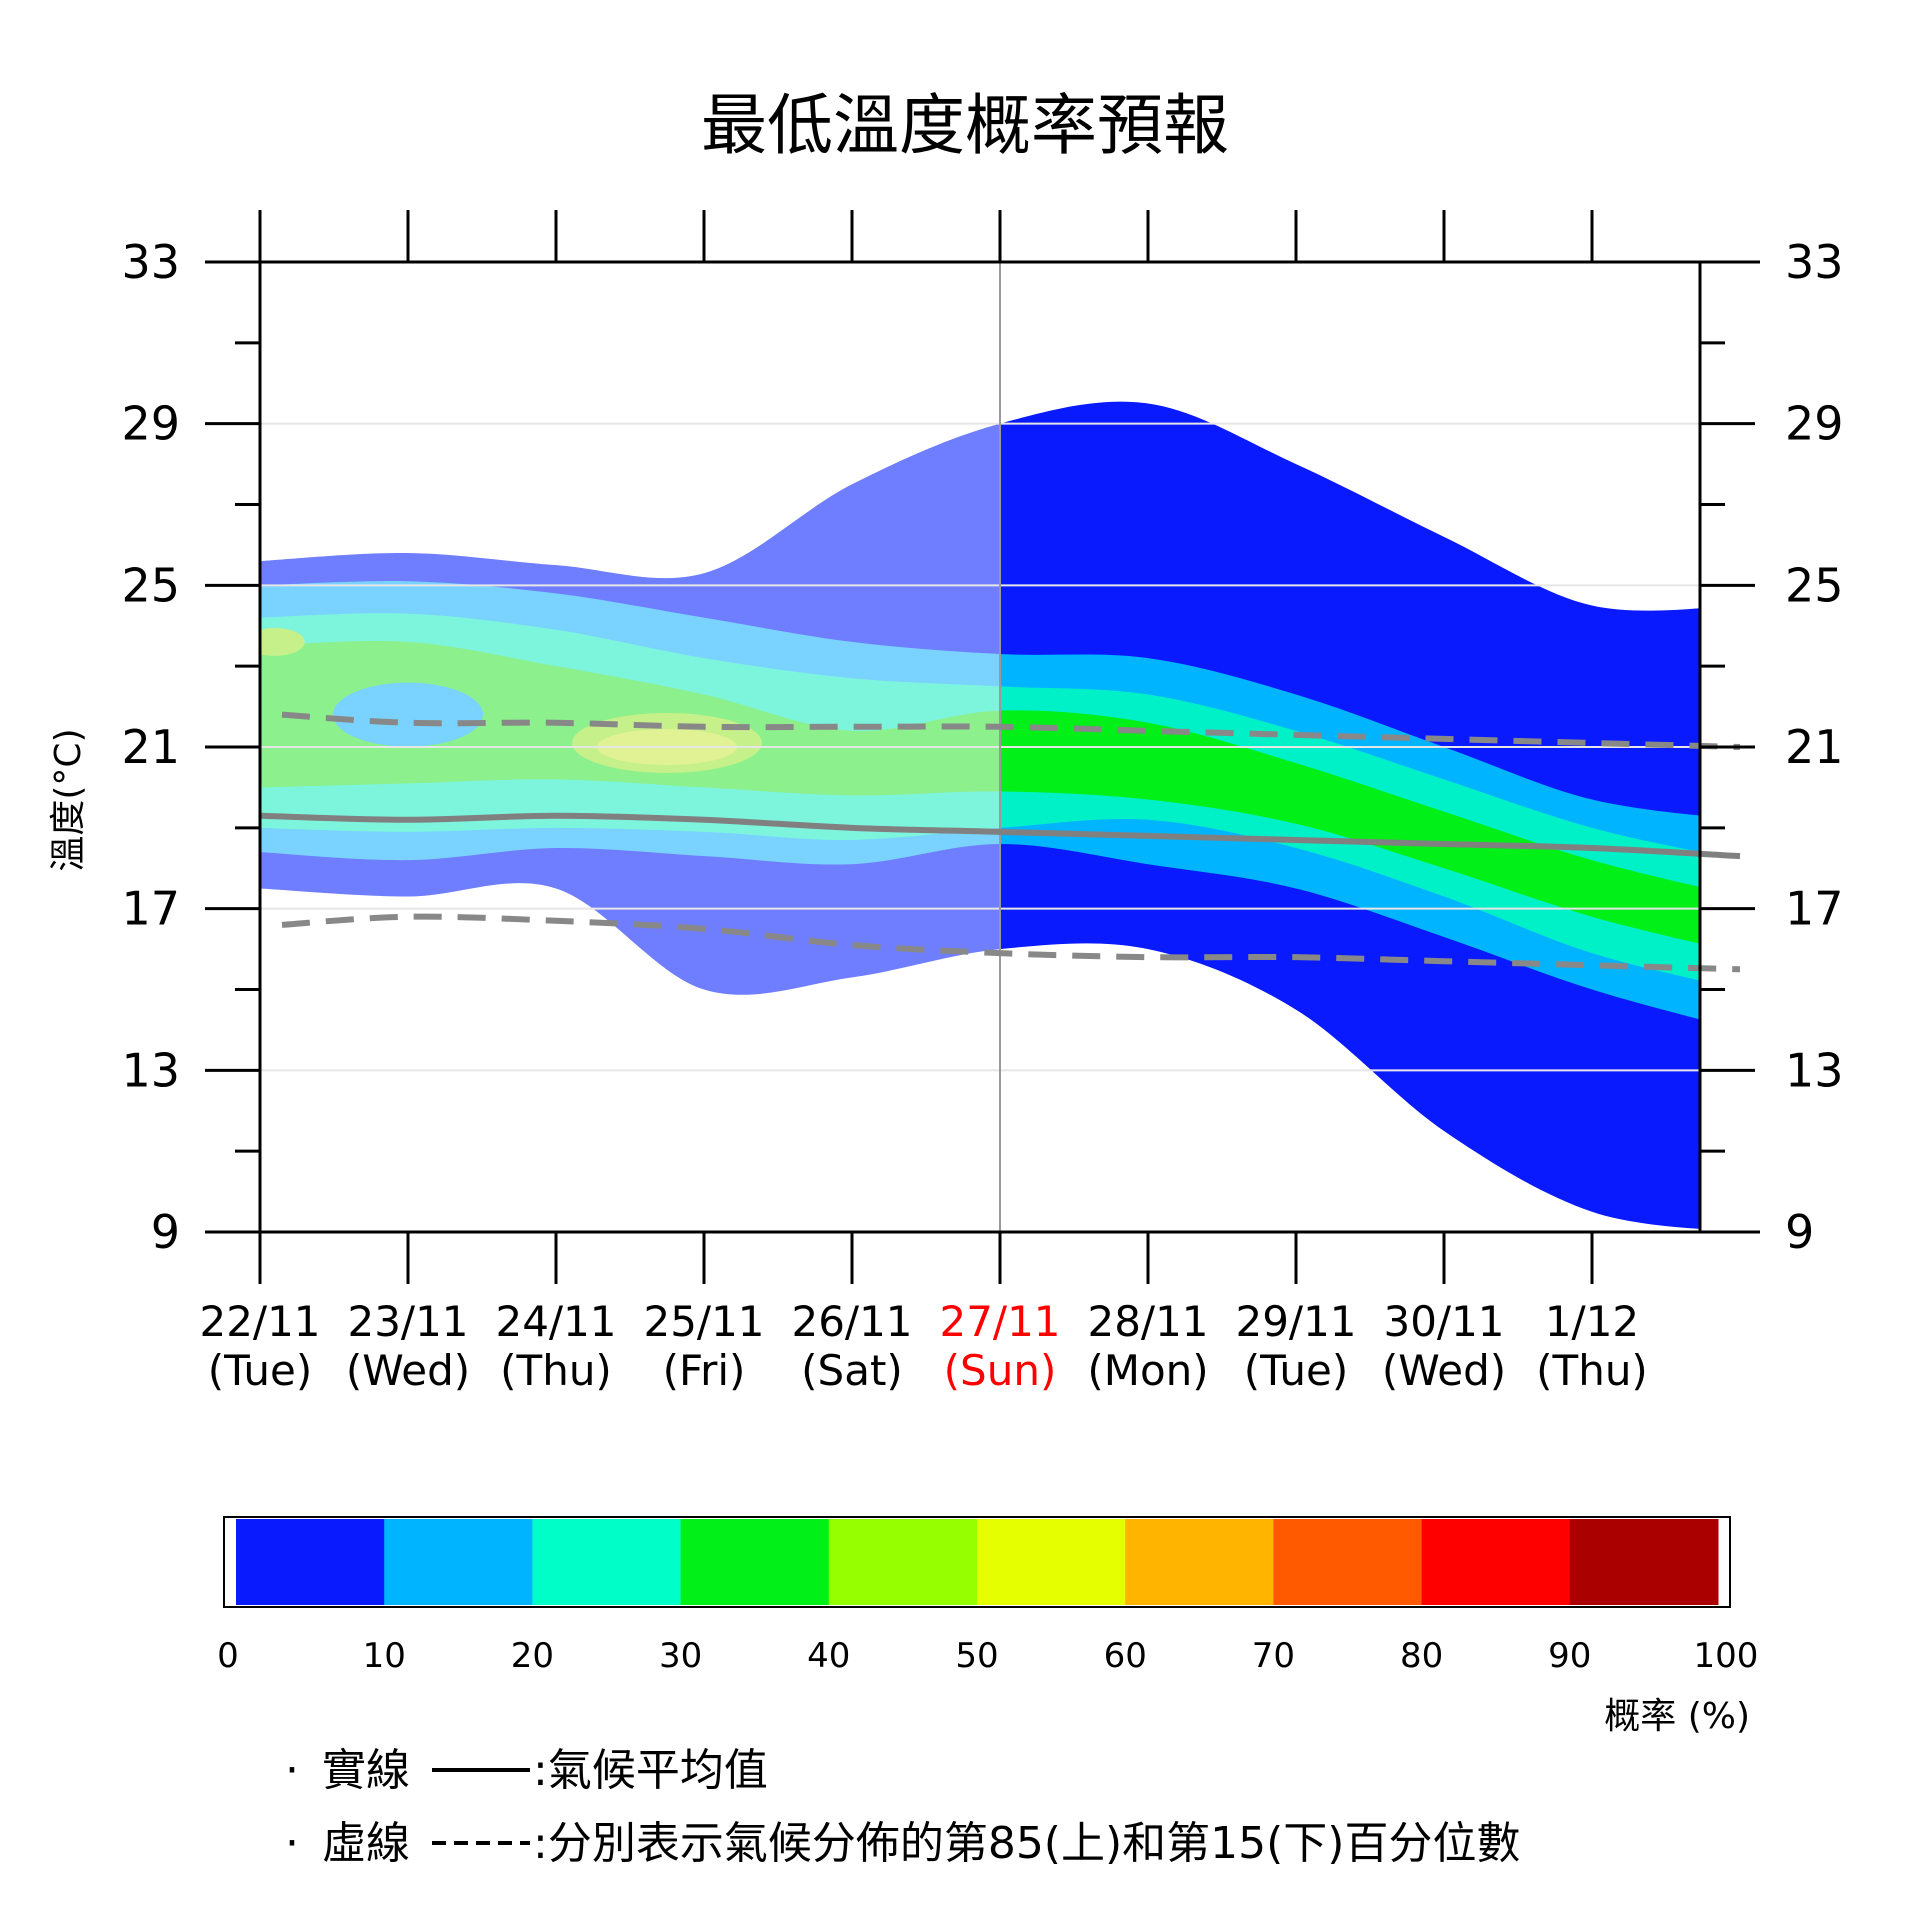 The image size is (1920, 1920). What do you see at coordinates (150, 585) in the screenshot?
I see `y-tick-label-left: 25` at bounding box center [150, 585].